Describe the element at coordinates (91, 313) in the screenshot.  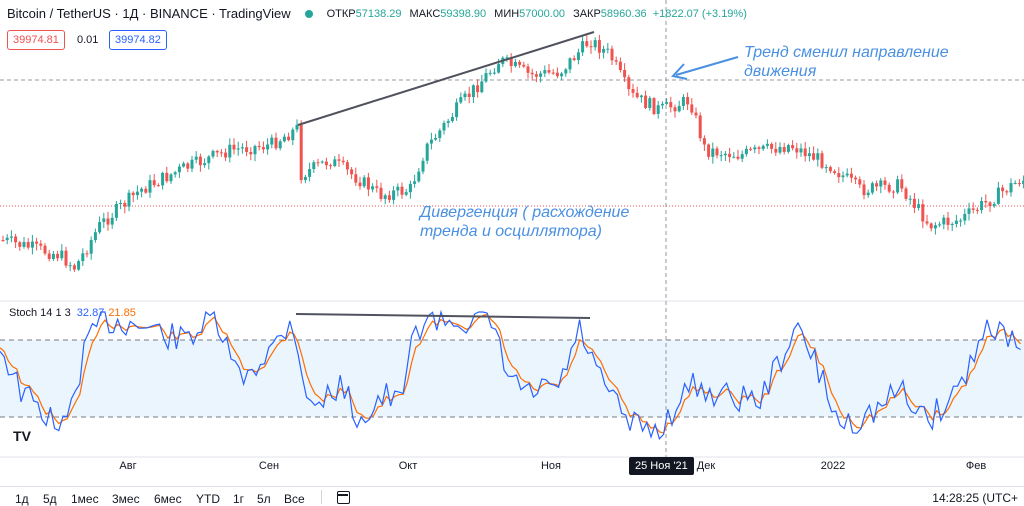
I see `stoch-k-value: 32.87` at that location.